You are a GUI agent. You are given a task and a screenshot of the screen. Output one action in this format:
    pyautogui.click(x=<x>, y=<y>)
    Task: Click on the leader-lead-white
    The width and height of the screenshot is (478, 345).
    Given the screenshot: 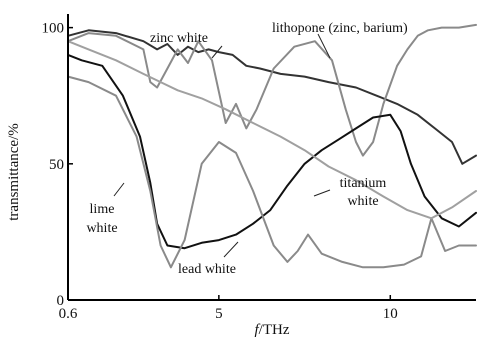 What is the action you would take?
    pyautogui.click(x=231, y=249)
    